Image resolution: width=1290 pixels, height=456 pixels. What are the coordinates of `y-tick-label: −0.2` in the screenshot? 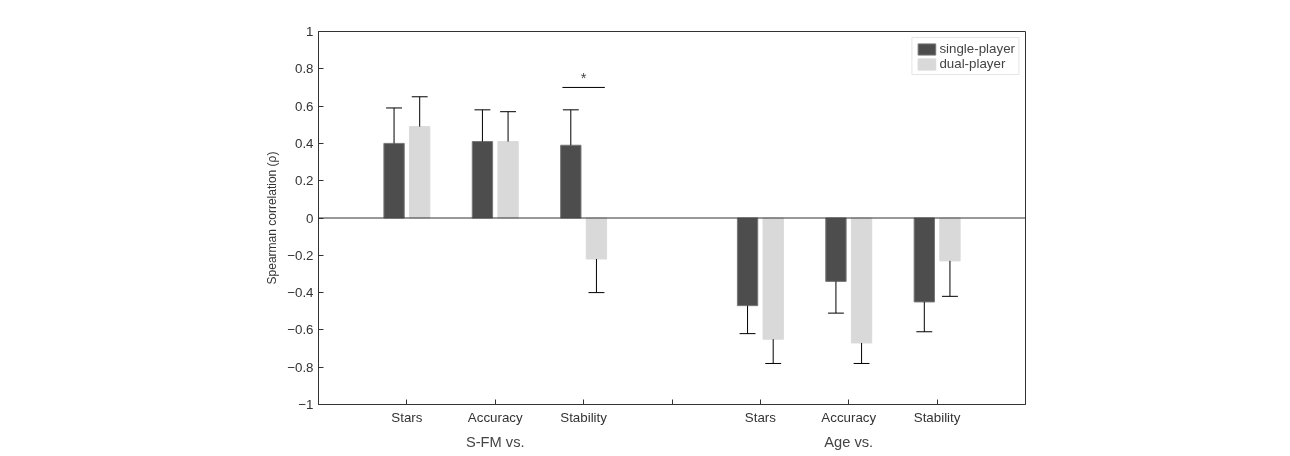 It's located at (300, 255).